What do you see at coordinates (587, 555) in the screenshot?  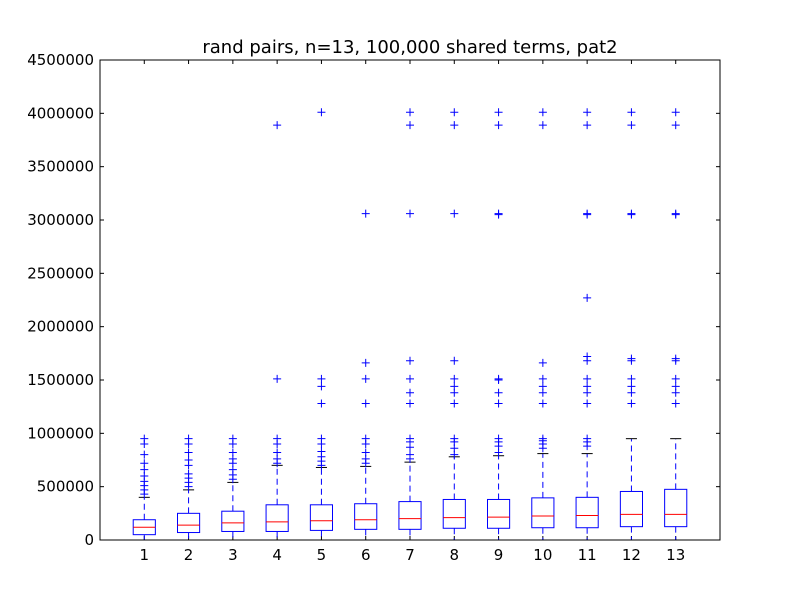 I see `x-tick-label: 11` at bounding box center [587, 555].